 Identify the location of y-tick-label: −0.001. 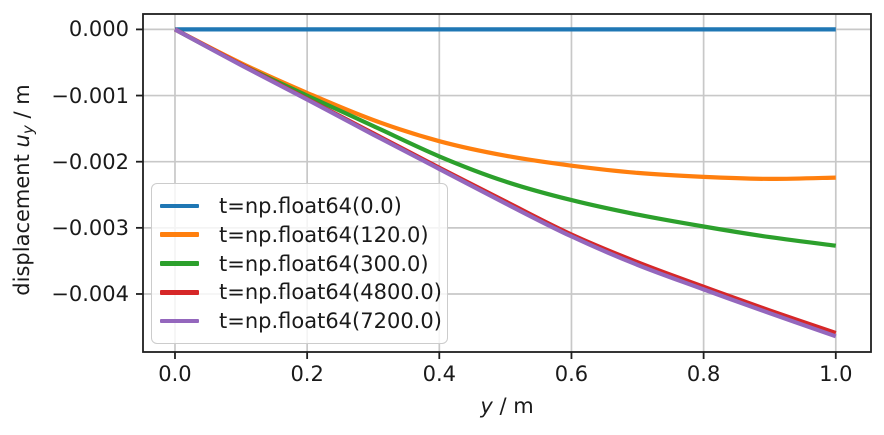
(90, 95).